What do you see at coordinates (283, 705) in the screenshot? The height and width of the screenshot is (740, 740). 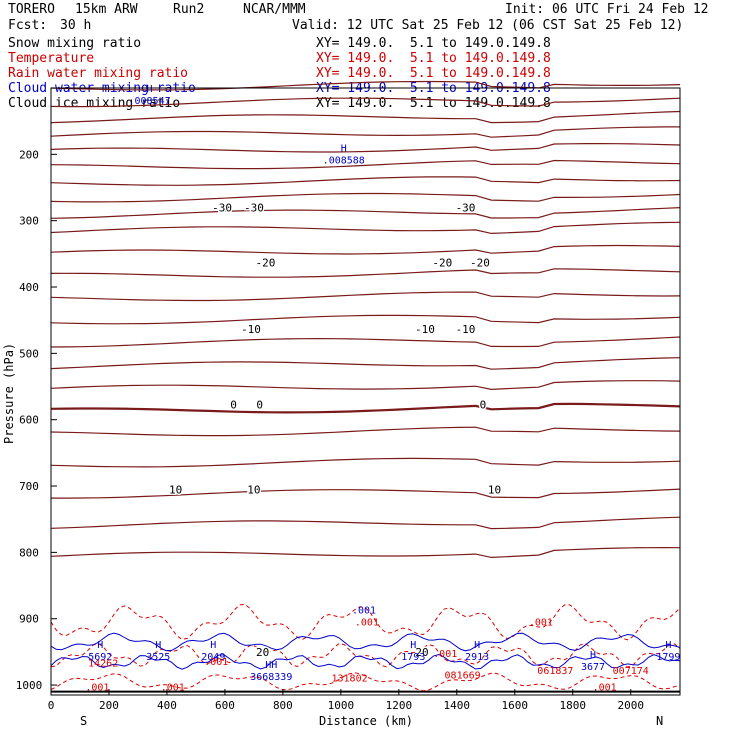 I see `x-tick-label: 800` at bounding box center [283, 705].